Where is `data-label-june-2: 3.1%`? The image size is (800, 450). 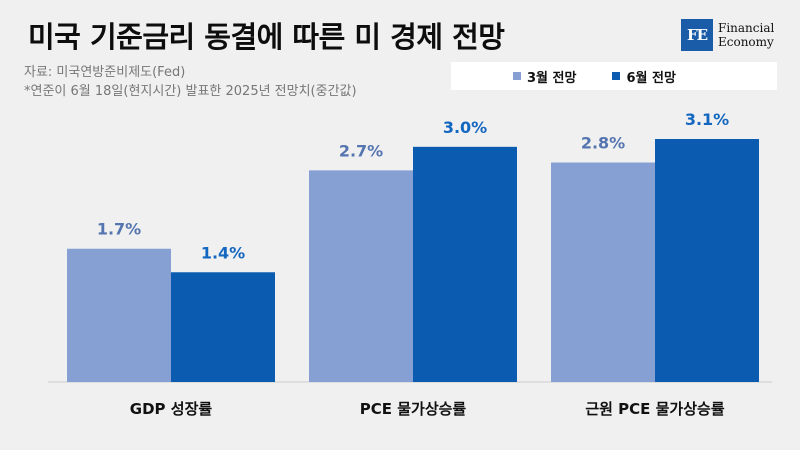 data-label-june-2: 3.1% is located at coordinates (707, 119).